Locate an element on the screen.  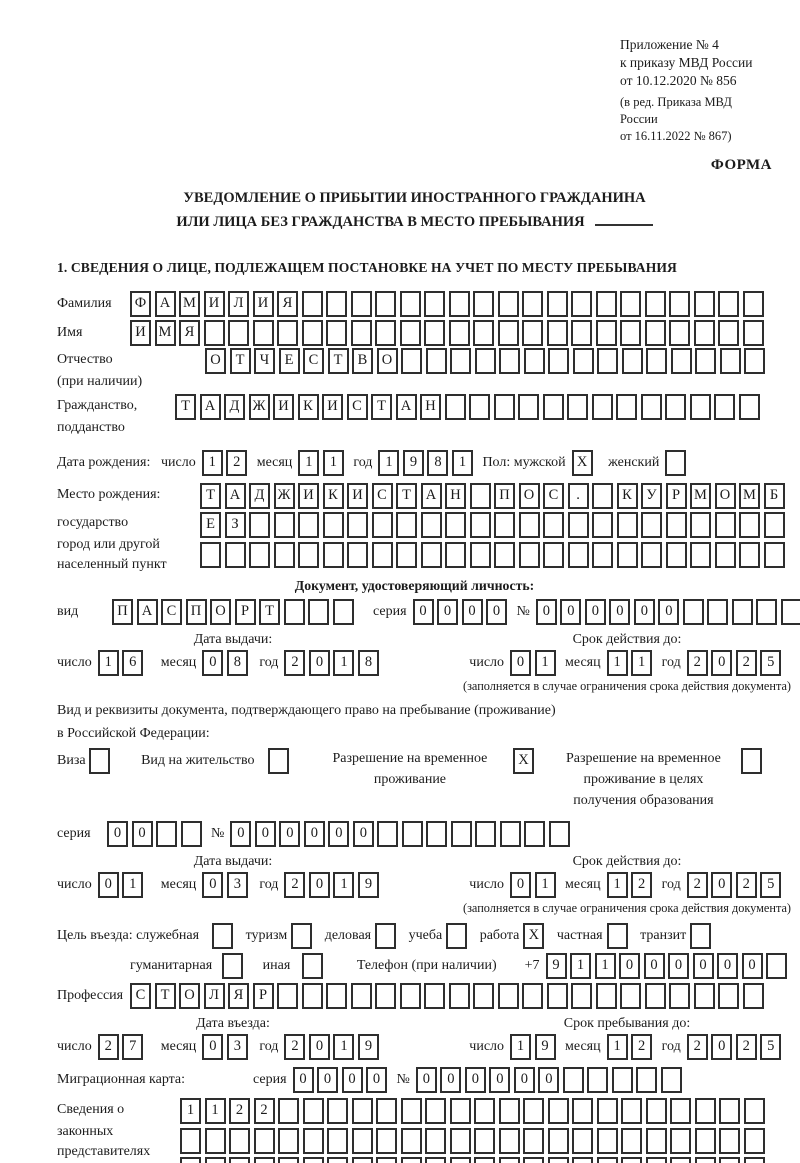
purpose-study-checkbox is located at coordinates (458, 936).